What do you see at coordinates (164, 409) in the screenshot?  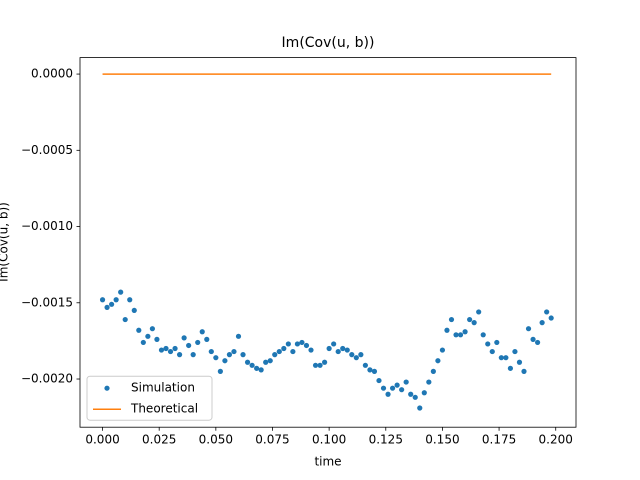 I see `legend-label: Theoretical` at bounding box center [164, 409].